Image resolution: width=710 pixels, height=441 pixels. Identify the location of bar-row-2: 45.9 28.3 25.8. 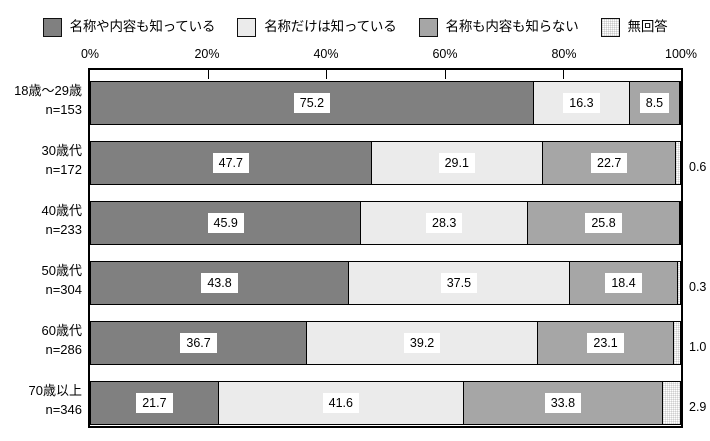
(385, 223).